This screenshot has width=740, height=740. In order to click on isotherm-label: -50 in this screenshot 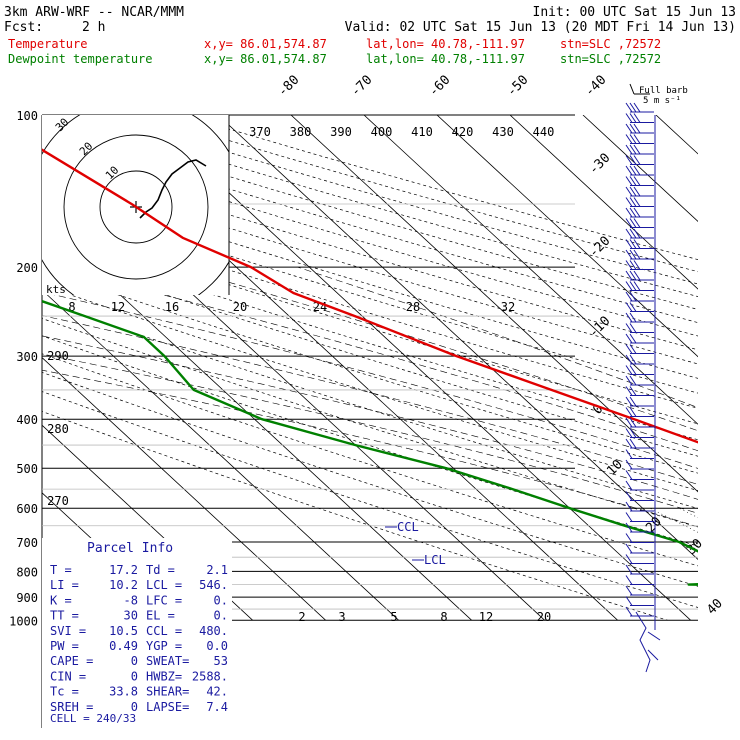, I will do `click(517, 86)`.